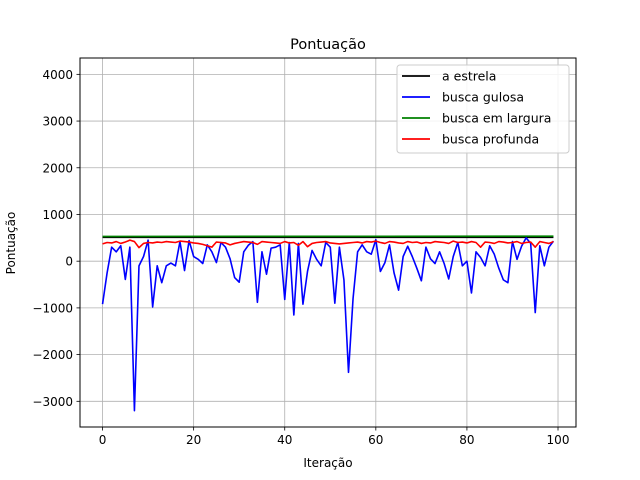 This screenshot has width=640, height=480. Describe the element at coordinates (466, 440) in the screenshot. I see `x-tick-label: 80` at that location.